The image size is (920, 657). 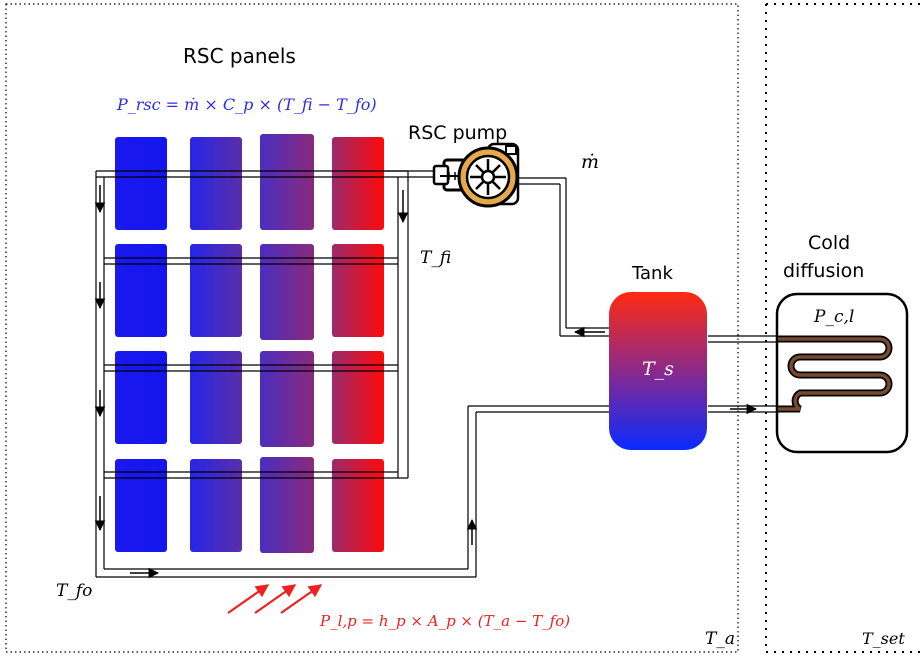 What do you see at coordinates (652, 273) in the screenshot?
I see `tank-label: Tank` at bounding box center [652, 273].